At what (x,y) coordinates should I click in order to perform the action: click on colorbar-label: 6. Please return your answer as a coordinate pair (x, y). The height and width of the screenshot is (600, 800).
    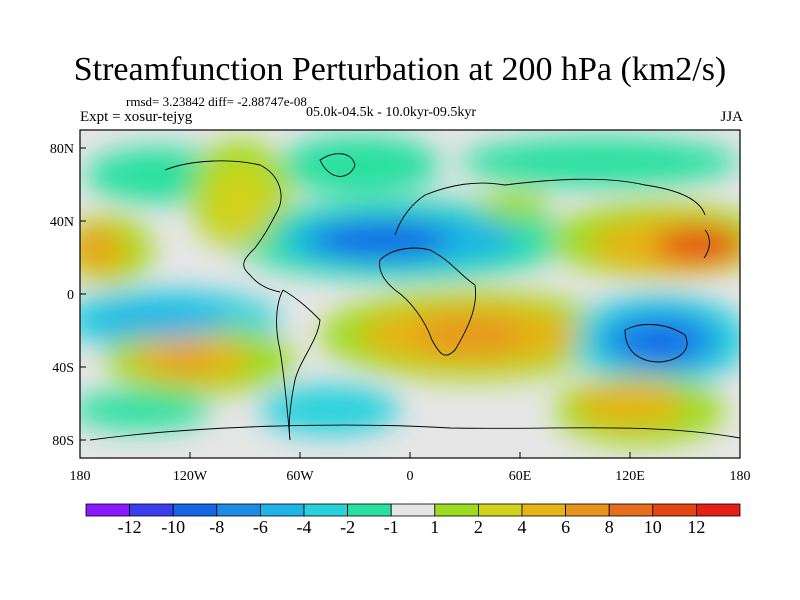
    Looking at the image, I should click on (565, 527).